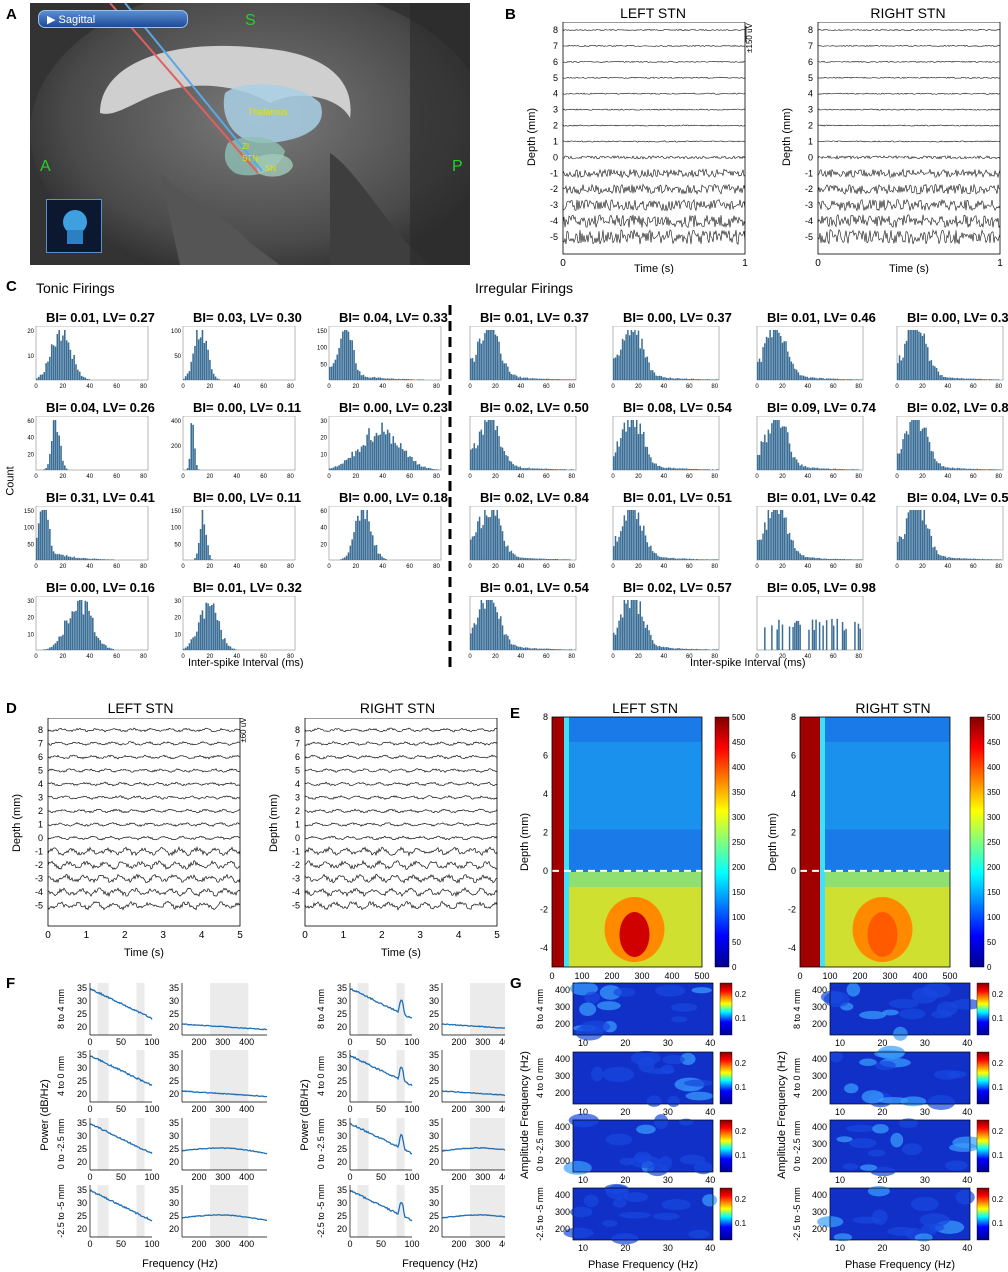 Image resolution: width=1008 pixels, height=1272 pixels. I want to click on sagittal-button: ▶ Sagittal, so click(113, 19).